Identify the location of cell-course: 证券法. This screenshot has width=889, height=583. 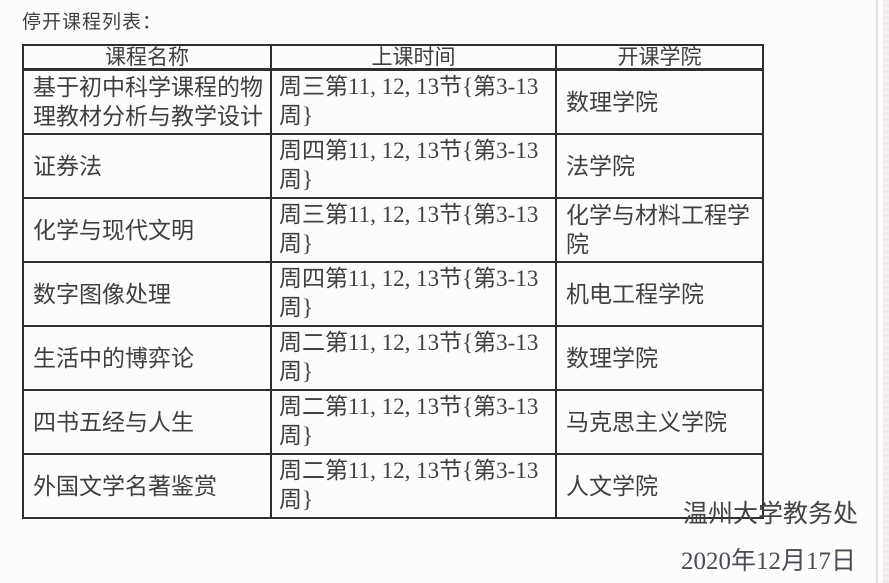
(147, 166).